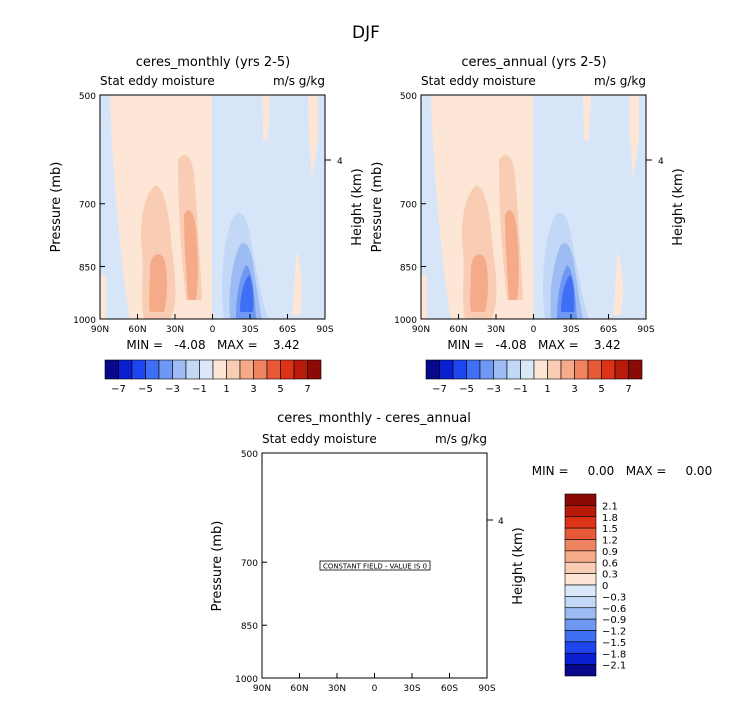  Describe the element at coordinates (307, 389) in the screenshot. I see `colorbar-label: 7` at that location.